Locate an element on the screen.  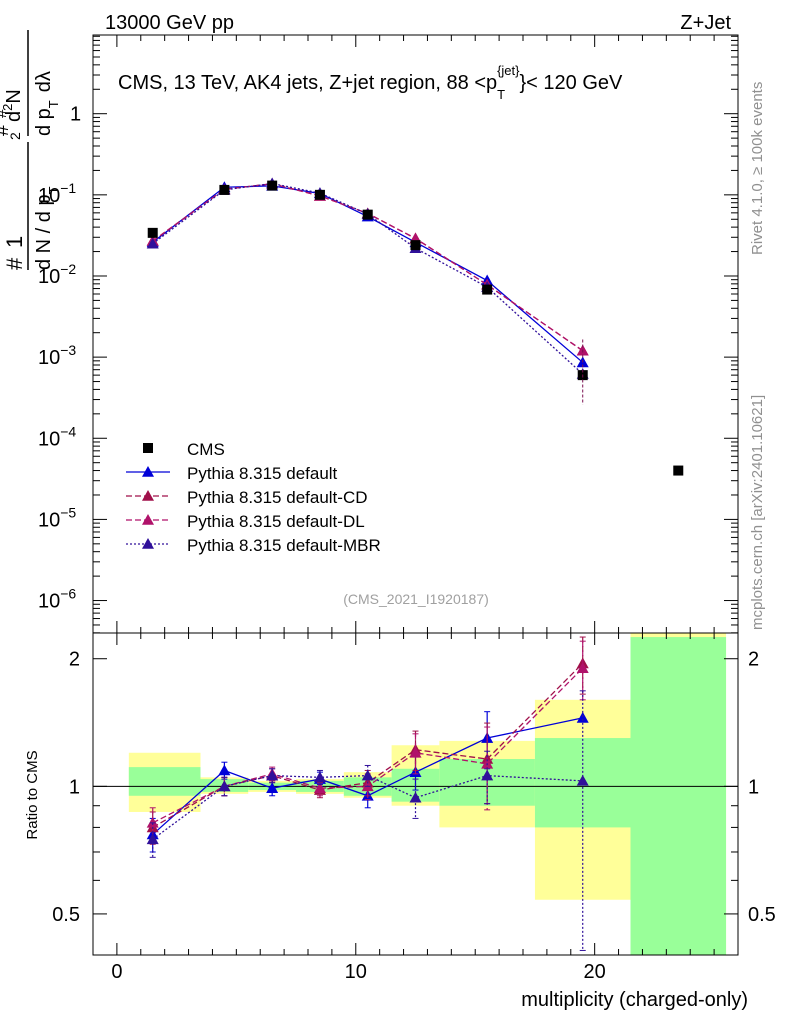
x-tick-label: 20 is located at coordinates (595, 972).